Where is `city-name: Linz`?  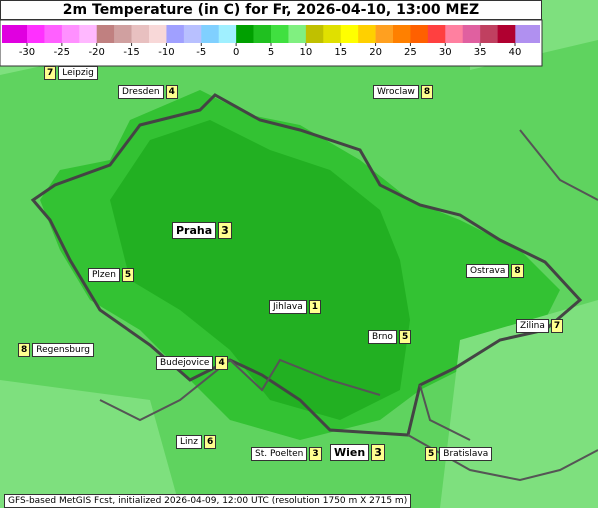 city-name: Linz is located at coordinates (189, 442).